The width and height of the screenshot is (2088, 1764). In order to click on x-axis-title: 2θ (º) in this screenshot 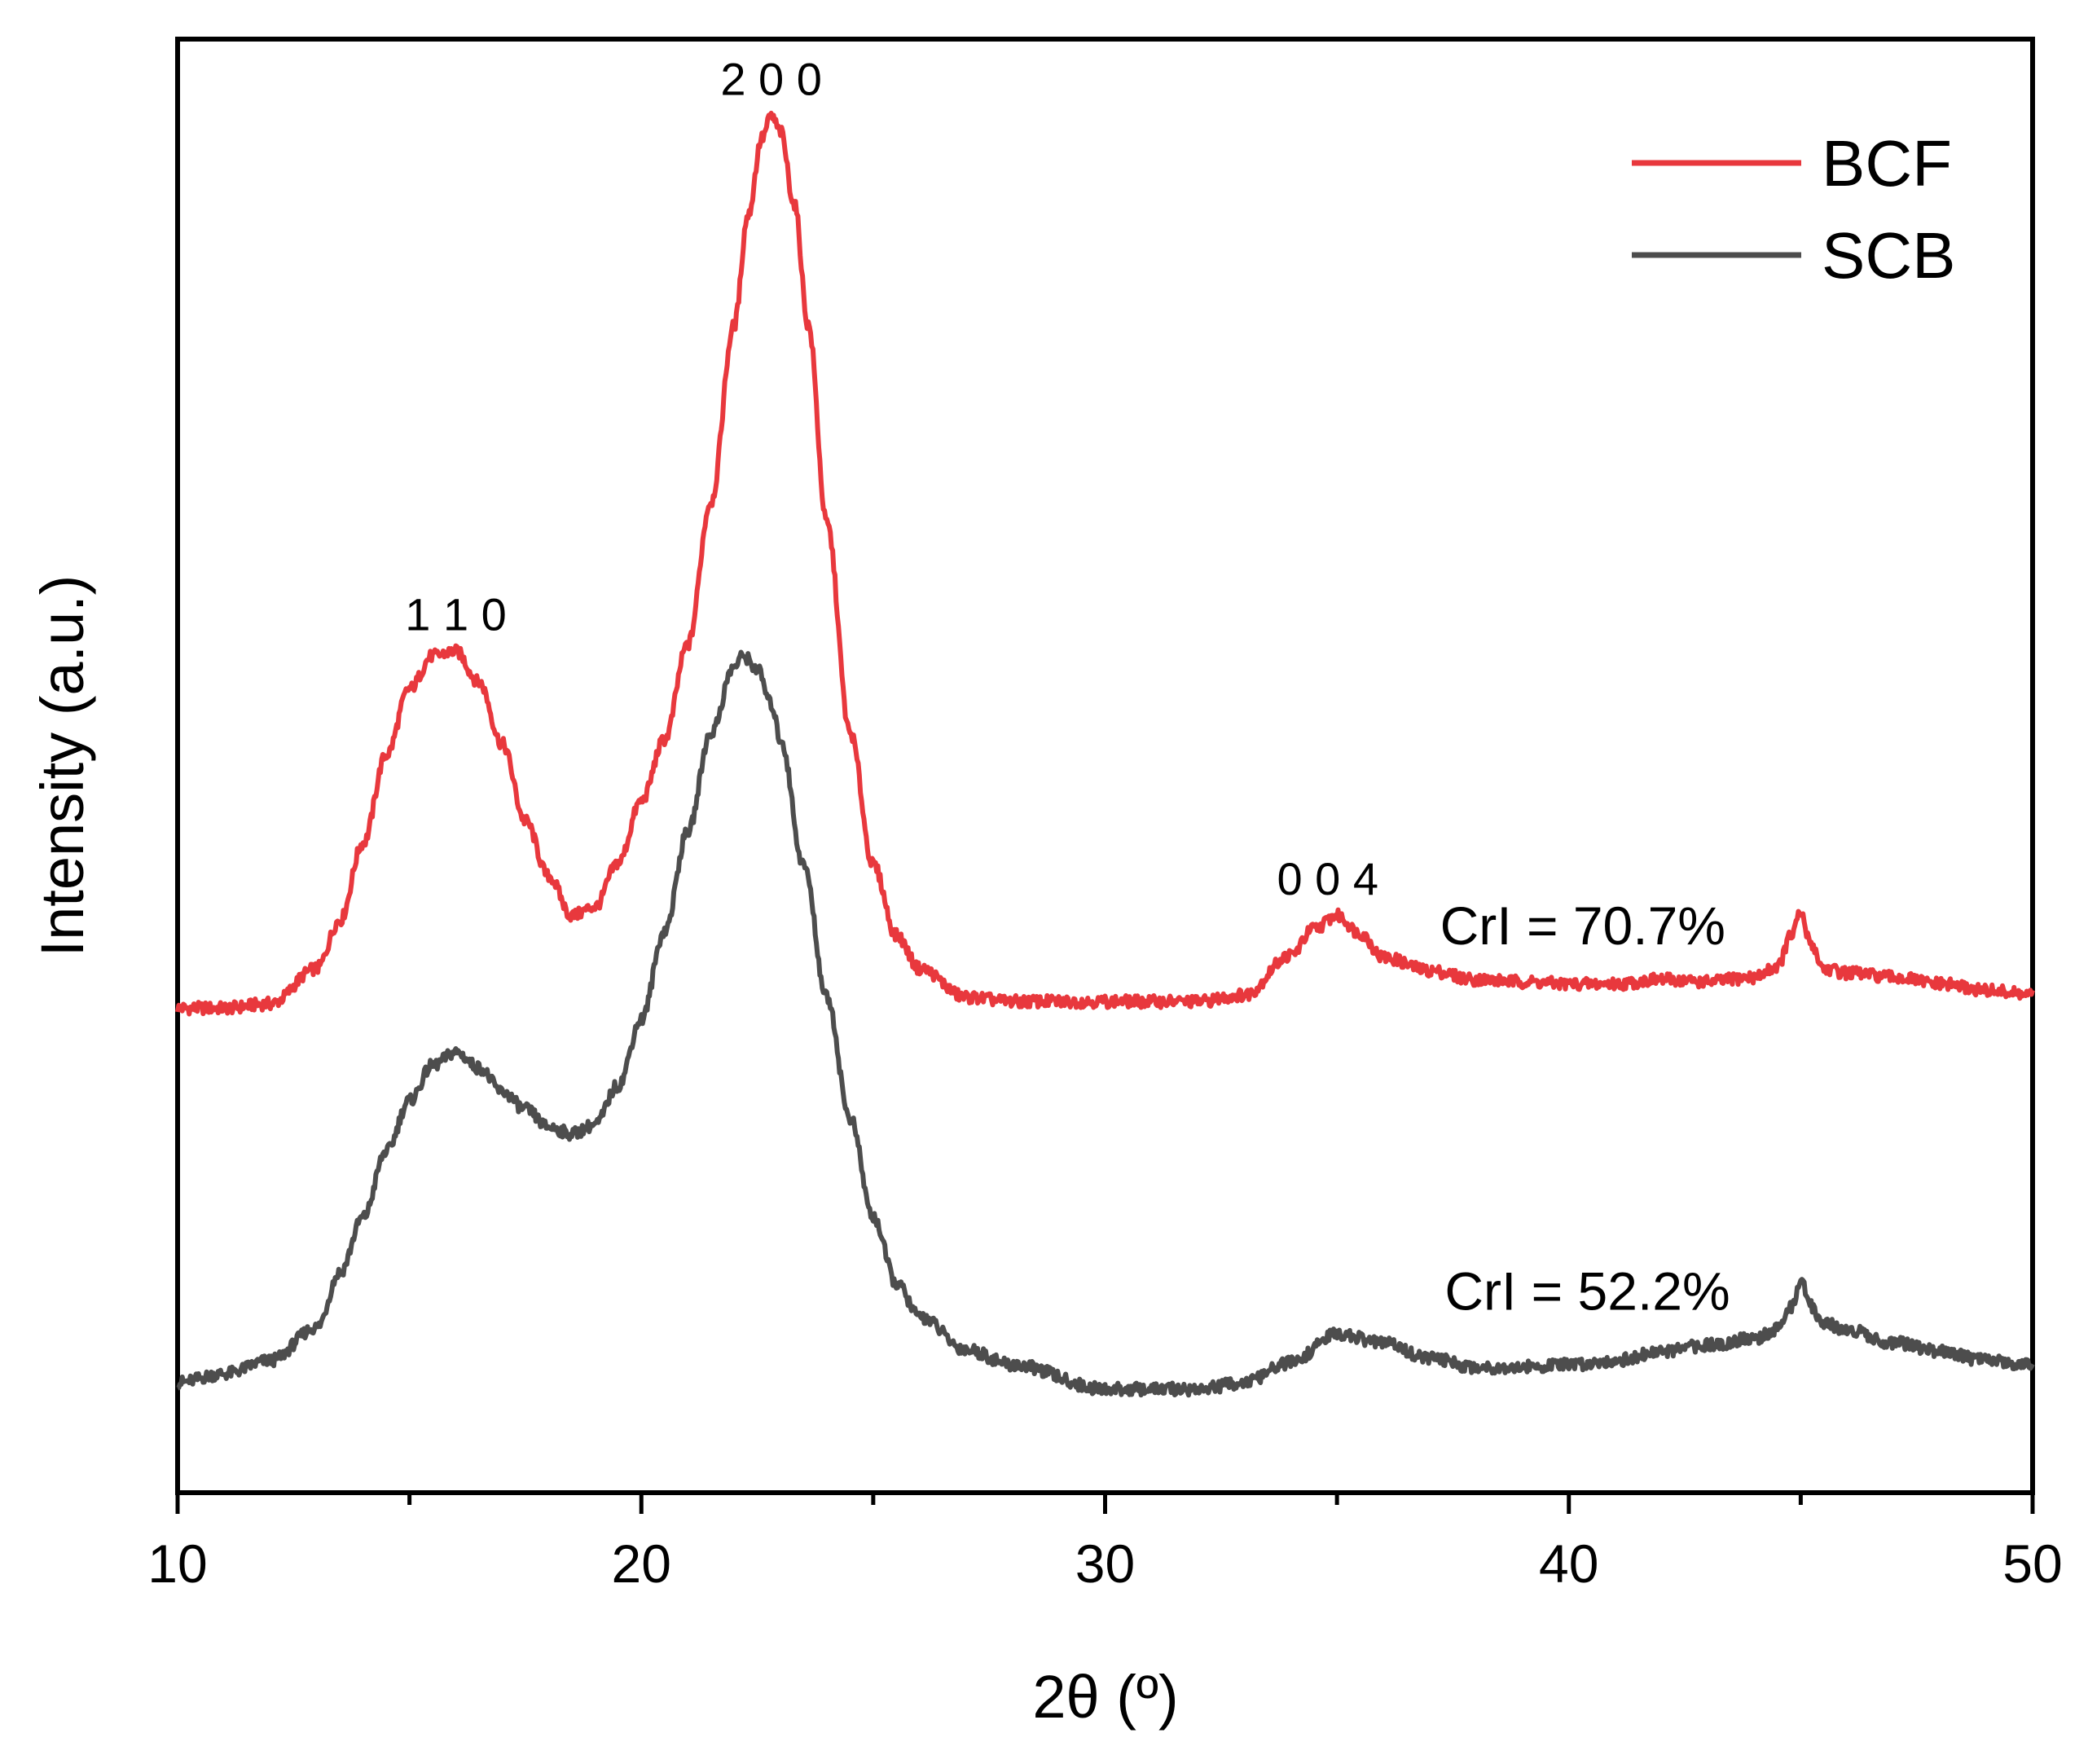, I will do `click(1105, 1697)`.